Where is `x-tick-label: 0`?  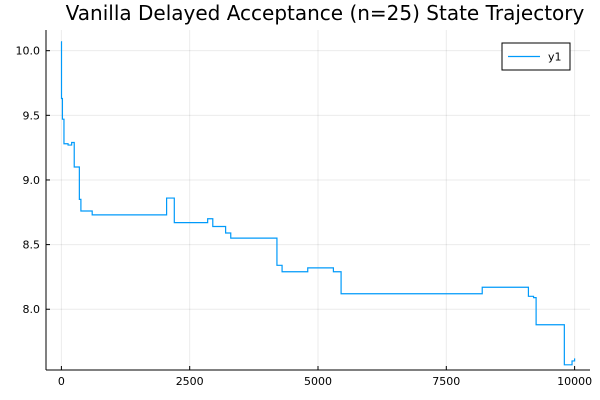 x-tick-label: 0 is located at coordinates (61, 381).